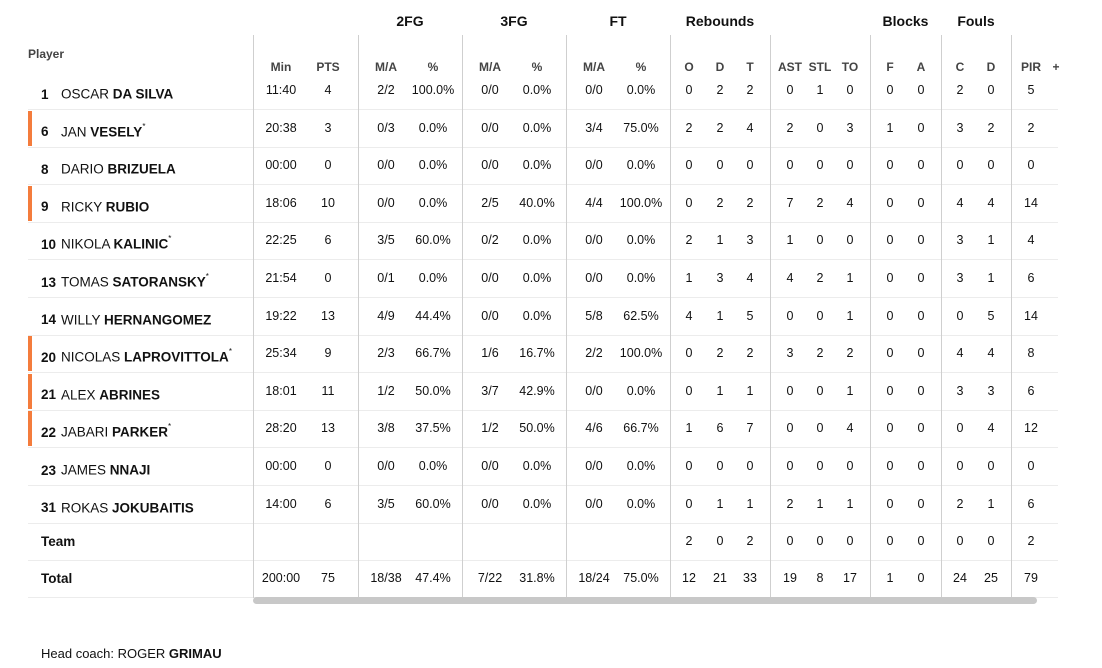  What do you see at coordinates (108, 165) in the screenshot?
I see `player-name: 8 DARIO BRIZUELA` at bounding box center [108, 165].